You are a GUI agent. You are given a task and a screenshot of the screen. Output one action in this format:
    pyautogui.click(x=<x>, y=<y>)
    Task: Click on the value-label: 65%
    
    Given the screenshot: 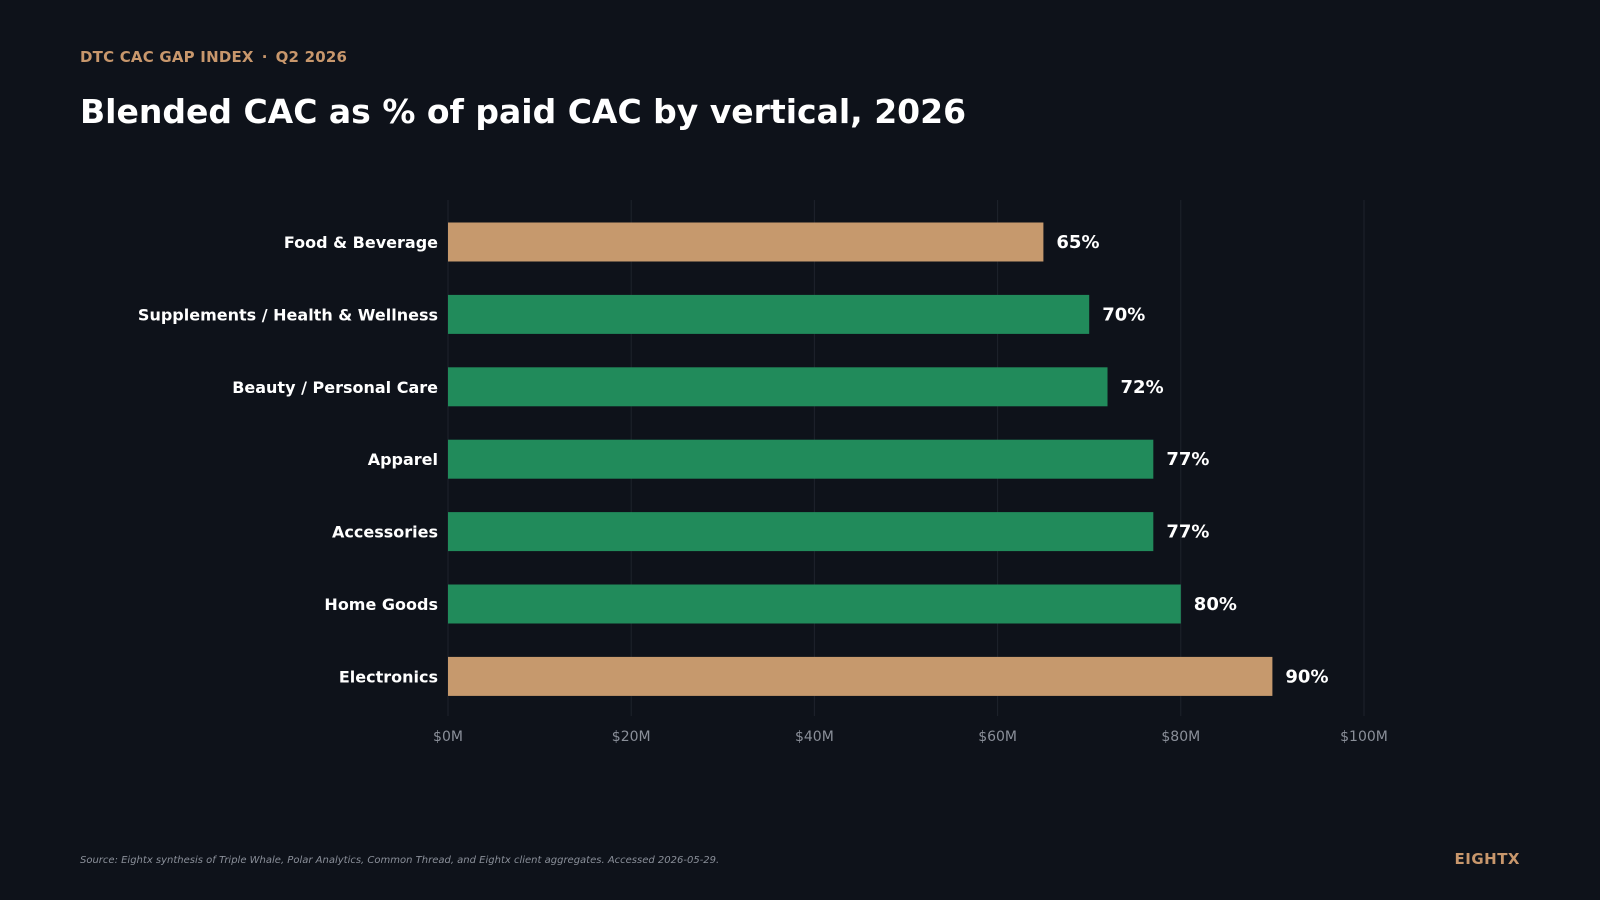 What is the action you would take?
    pyautogui.click(x=1077, y=242)
    